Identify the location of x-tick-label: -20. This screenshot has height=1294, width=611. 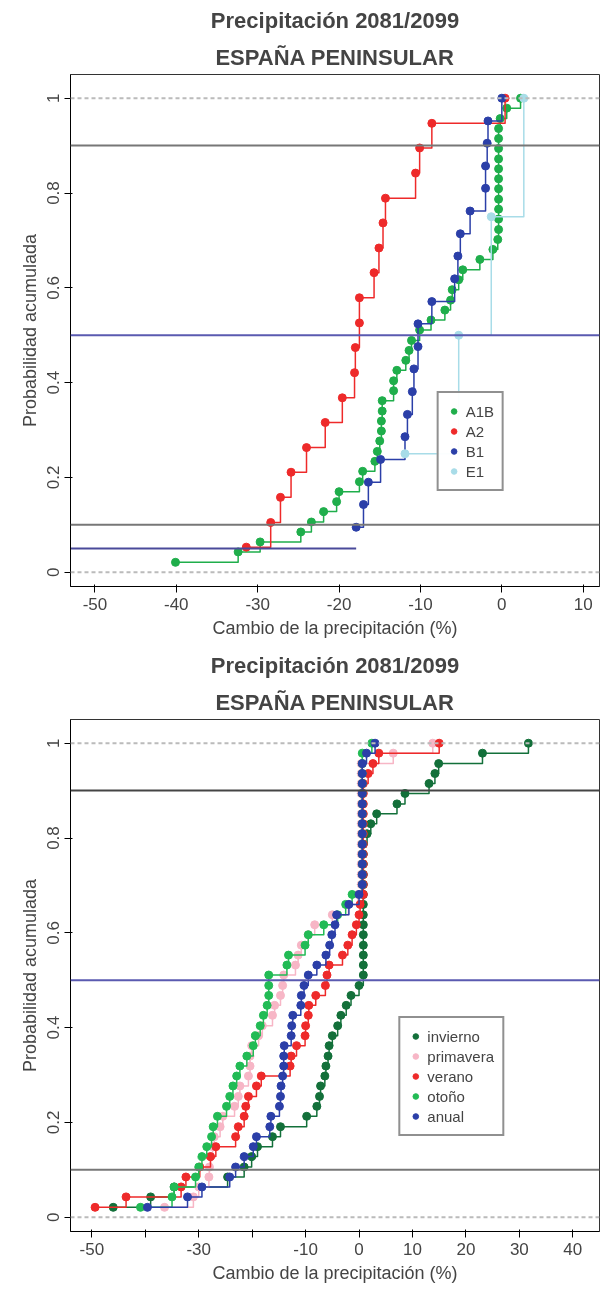
(339, 604).